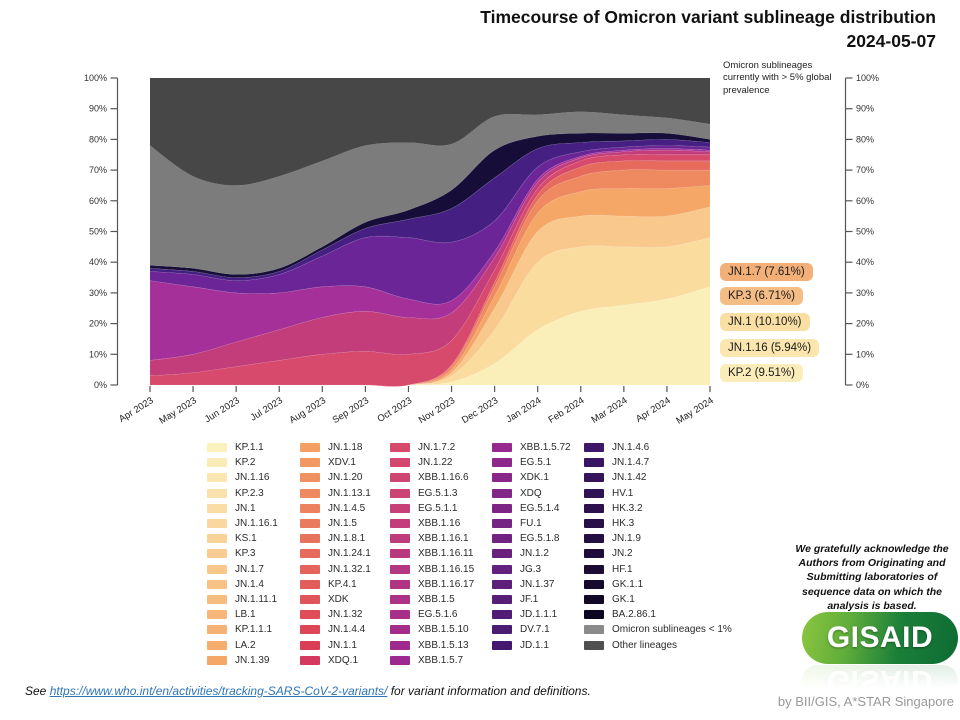  Describe the element at coordinates (432, 644) in the screenshot. I see `legend-item: XBB.1.5.13` at that location.